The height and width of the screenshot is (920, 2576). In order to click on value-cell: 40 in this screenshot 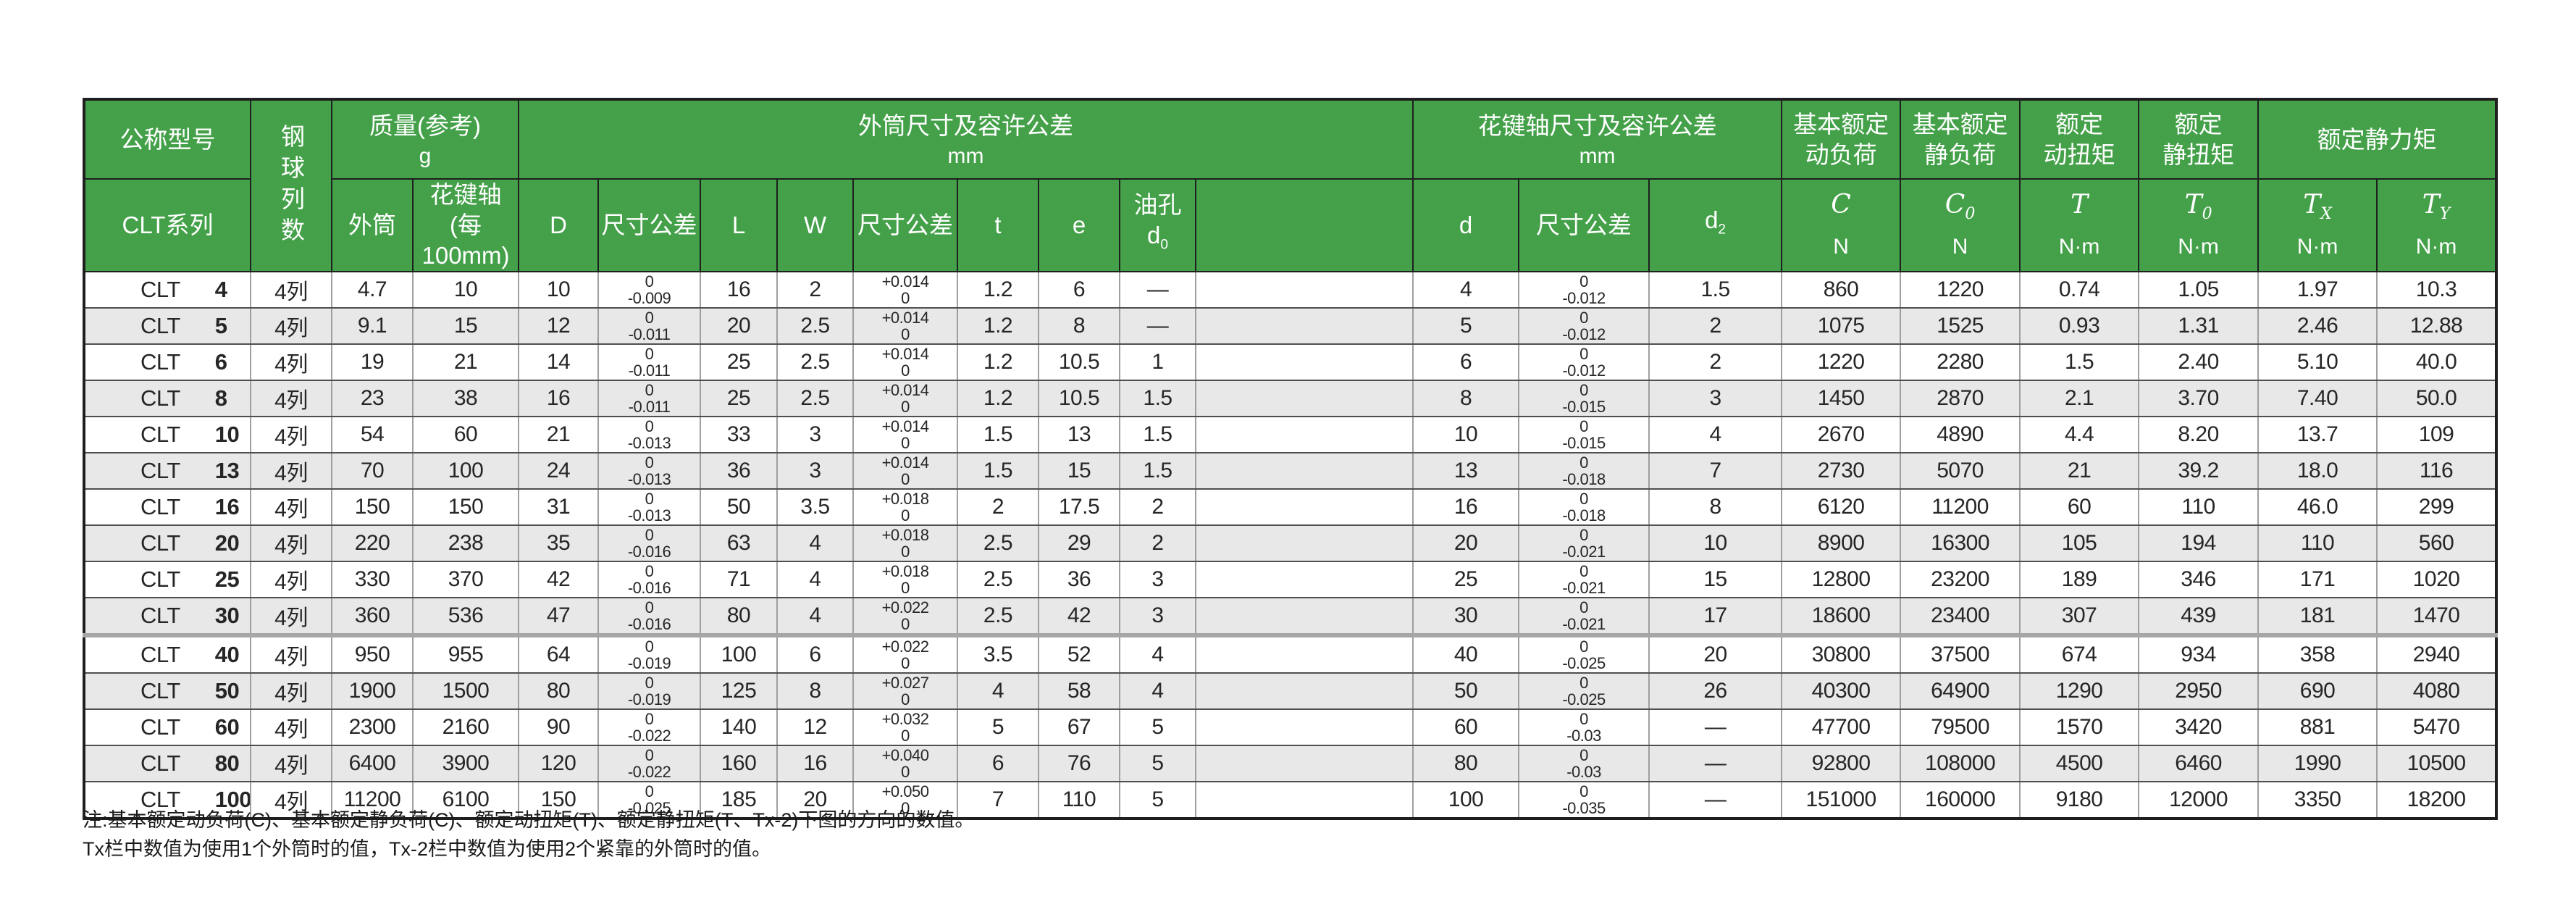, I will do `click(1466, 653)`.